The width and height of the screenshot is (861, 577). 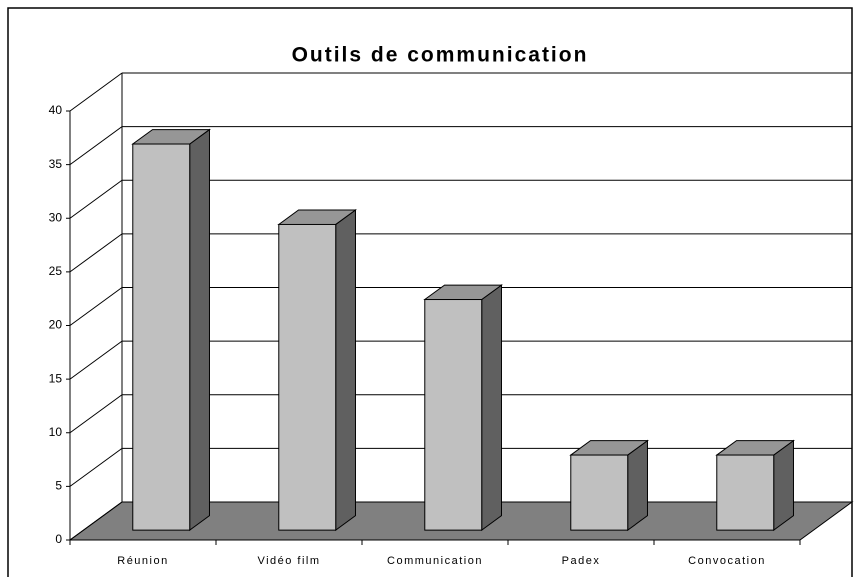 What do you see at coordinates (58, 486) in the screenshot?
I see `y-tick-label: 5` at bounding box center [58, 486].